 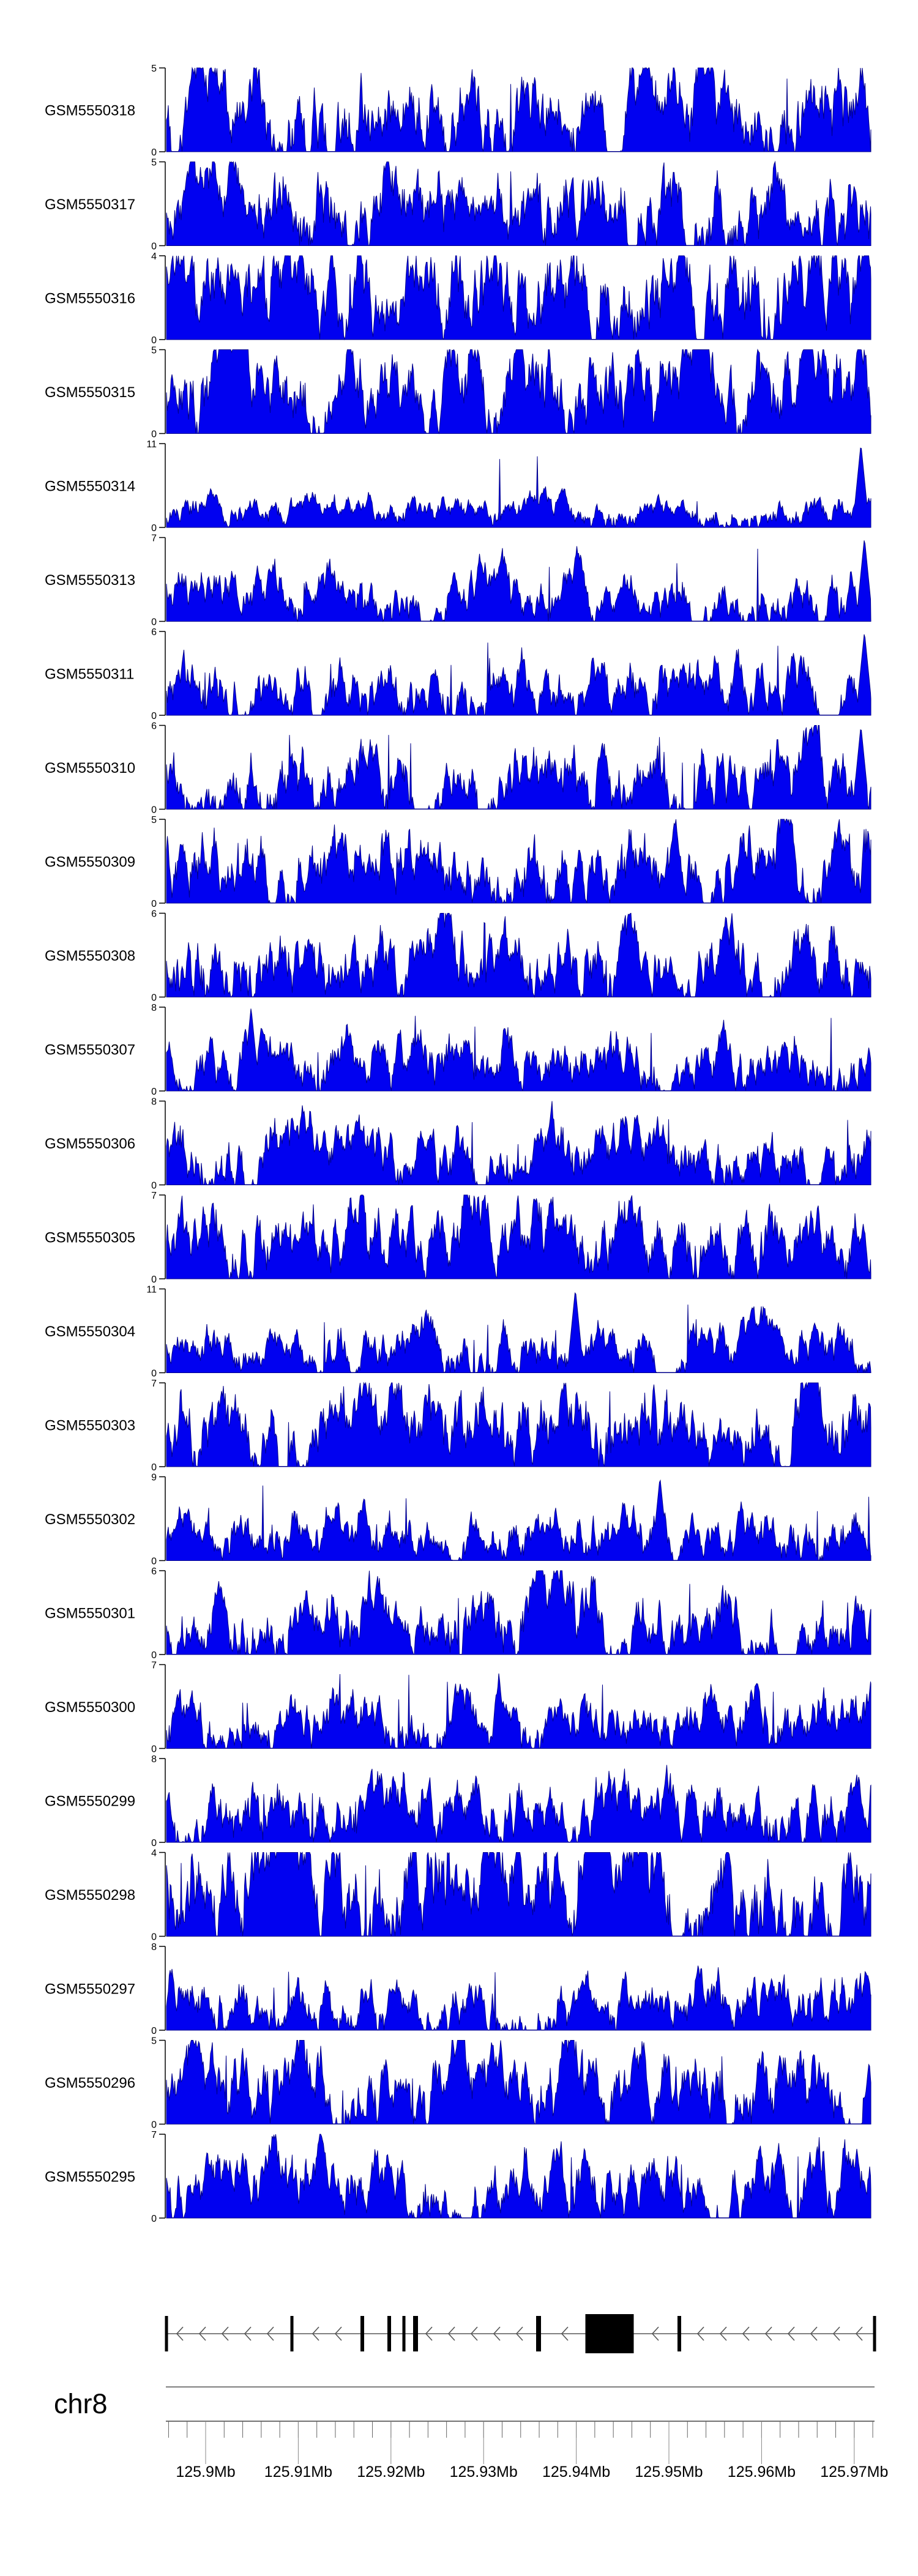 What do you see at coordinates (90, 2177) in the screenshot?
I see `track-label: GSM5550295` at bounding box center [90, 2177].